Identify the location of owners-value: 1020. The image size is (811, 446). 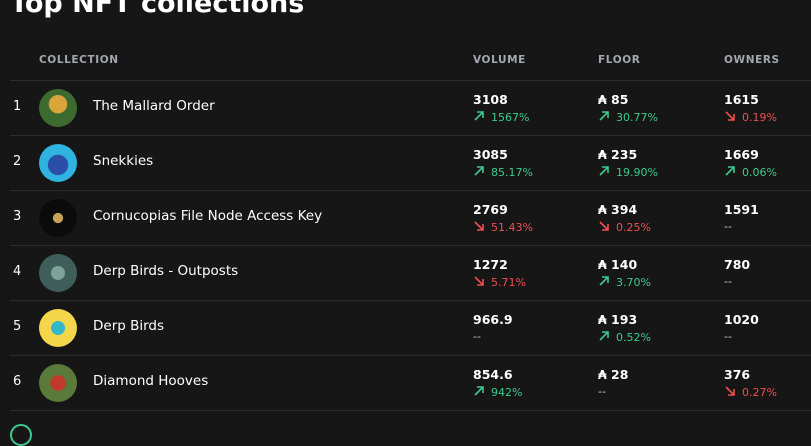
(741, 319).